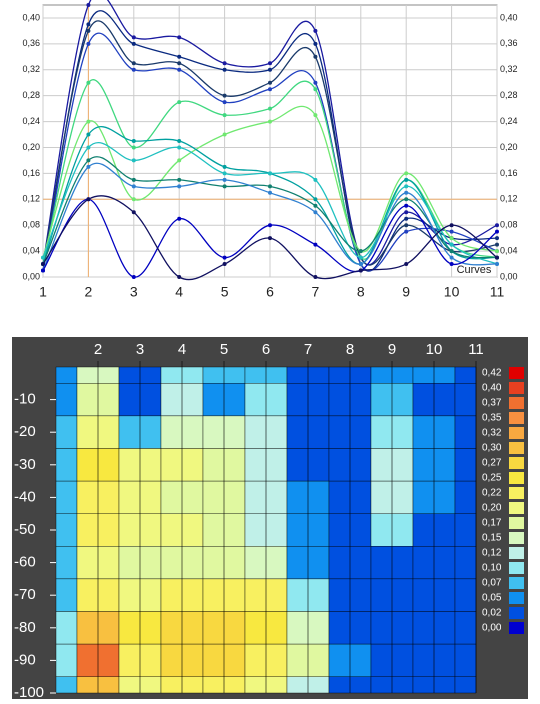  What do you see at coordinates (25, 659) in the screenshot?
I see `y-tick-label: -90` at bounding box center [25, 659].